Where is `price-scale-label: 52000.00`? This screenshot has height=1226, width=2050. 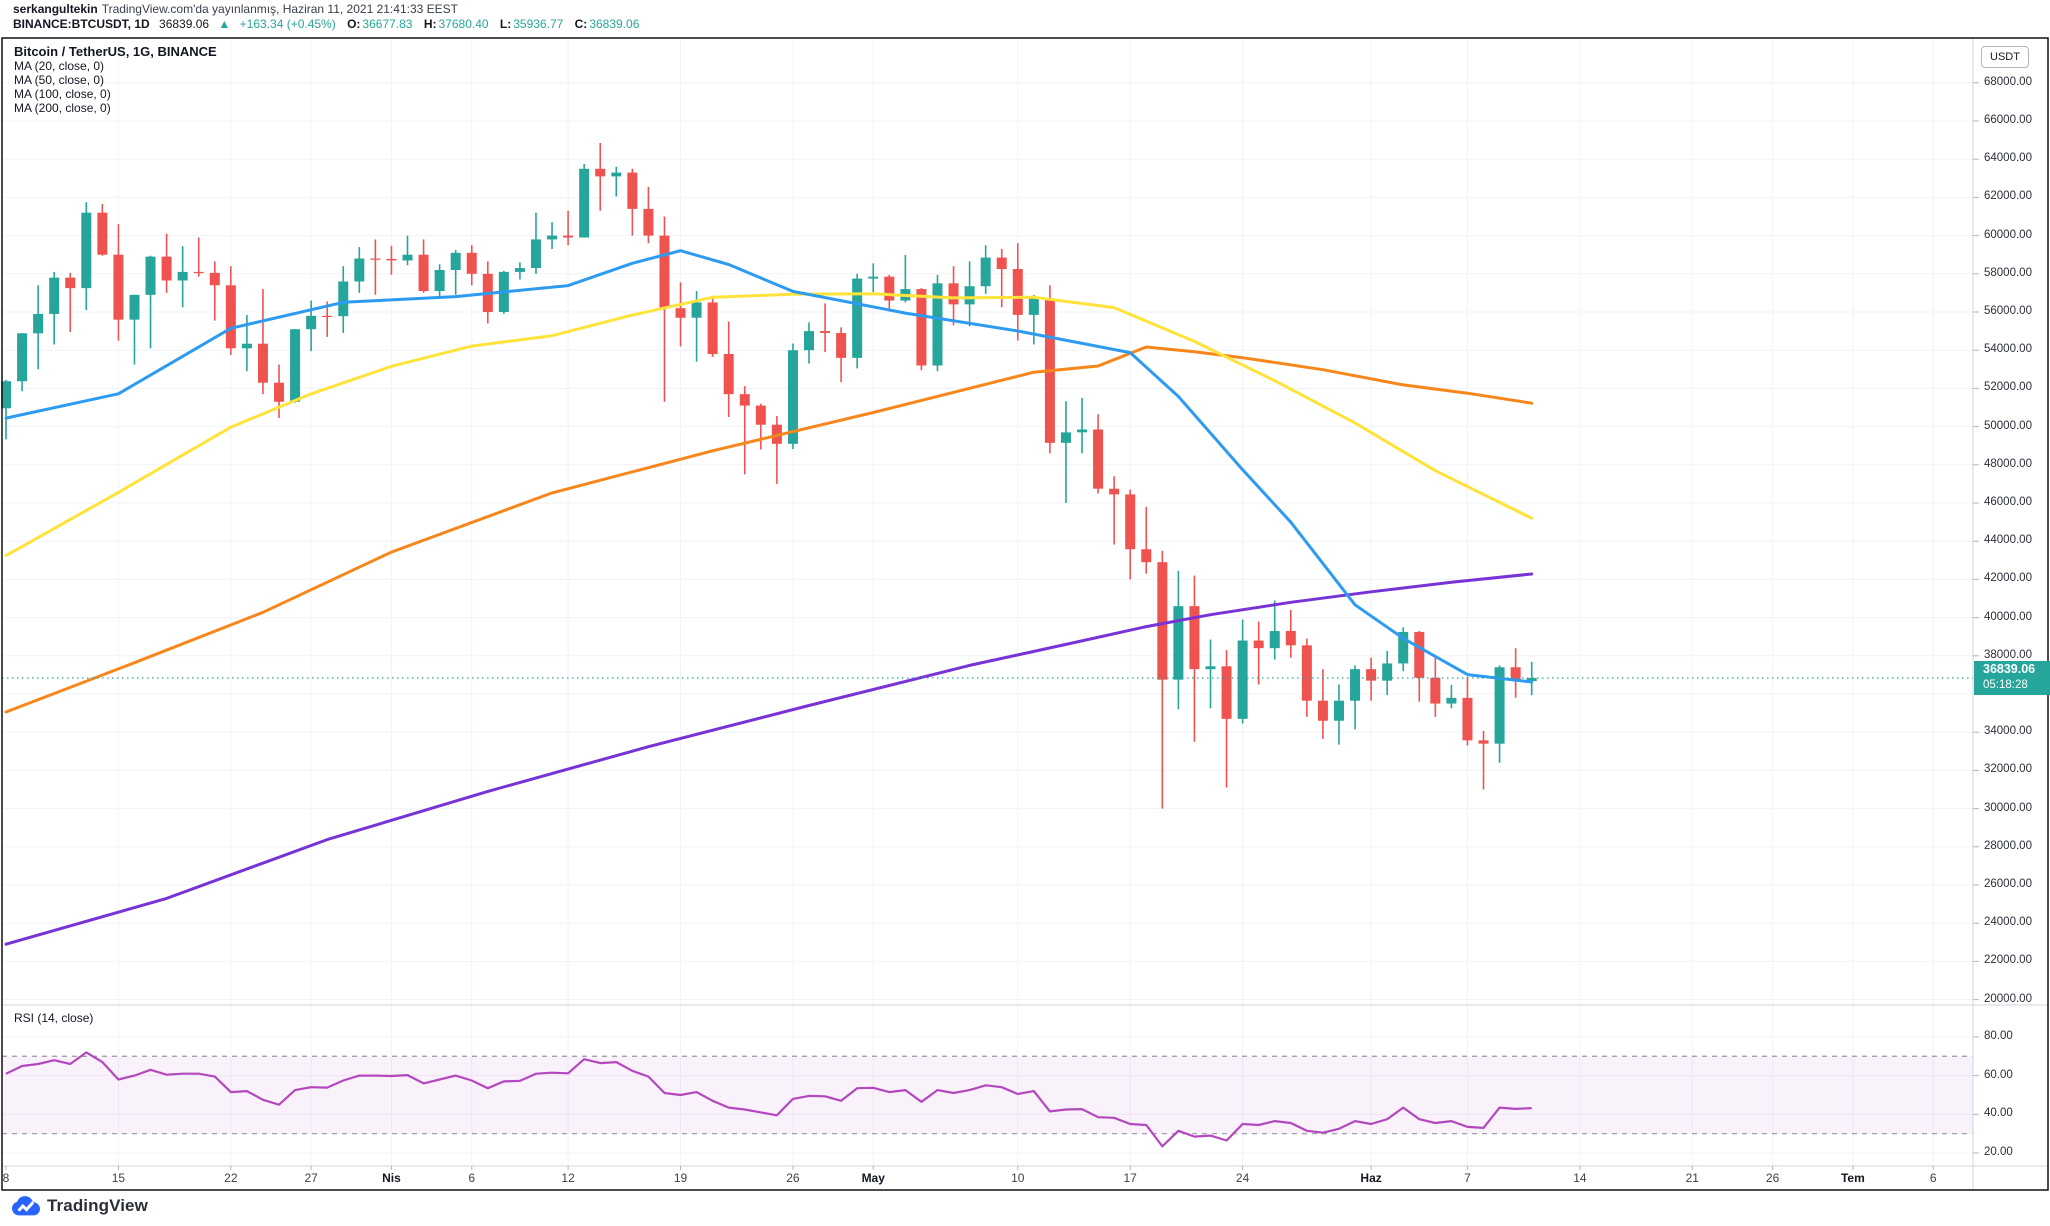 price-scale-label: 52000.00 is located at coordinates (2008, 387).